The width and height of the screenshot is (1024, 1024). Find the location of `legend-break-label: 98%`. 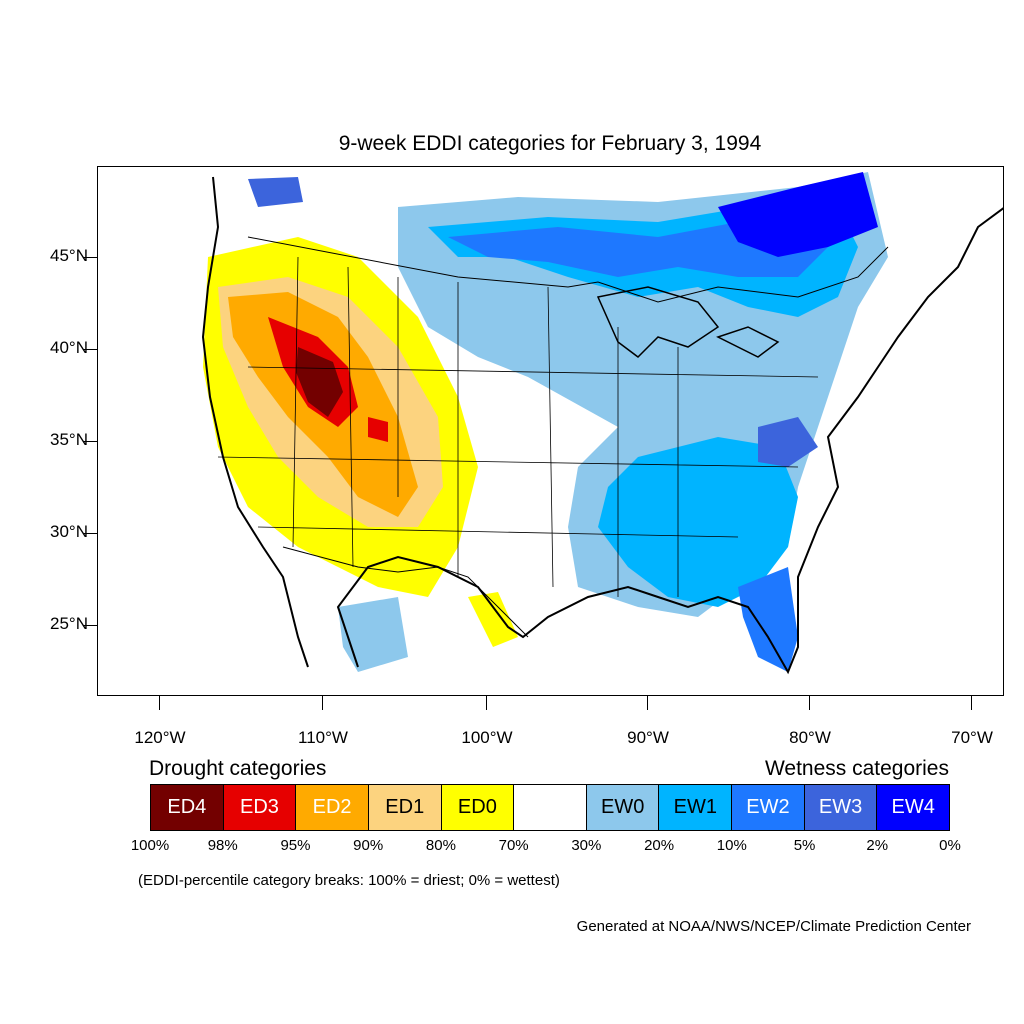

legend-break-label: 98% is located at coordinates (222, 845).